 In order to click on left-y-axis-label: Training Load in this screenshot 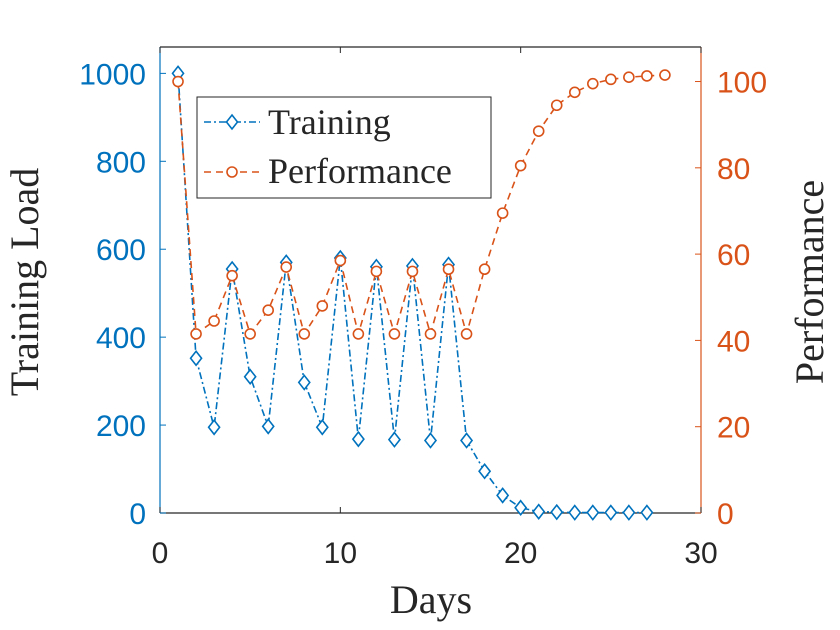, I will do `click(24, 282)`.